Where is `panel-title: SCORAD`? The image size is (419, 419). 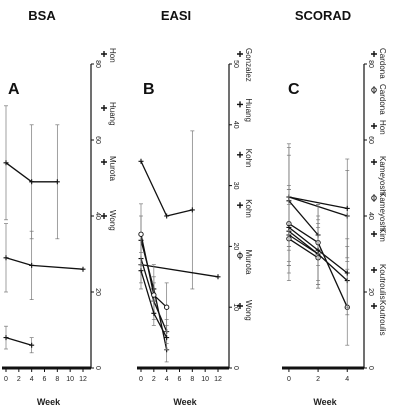
panel-title: SCORAD is located at coordinates (323, 15).